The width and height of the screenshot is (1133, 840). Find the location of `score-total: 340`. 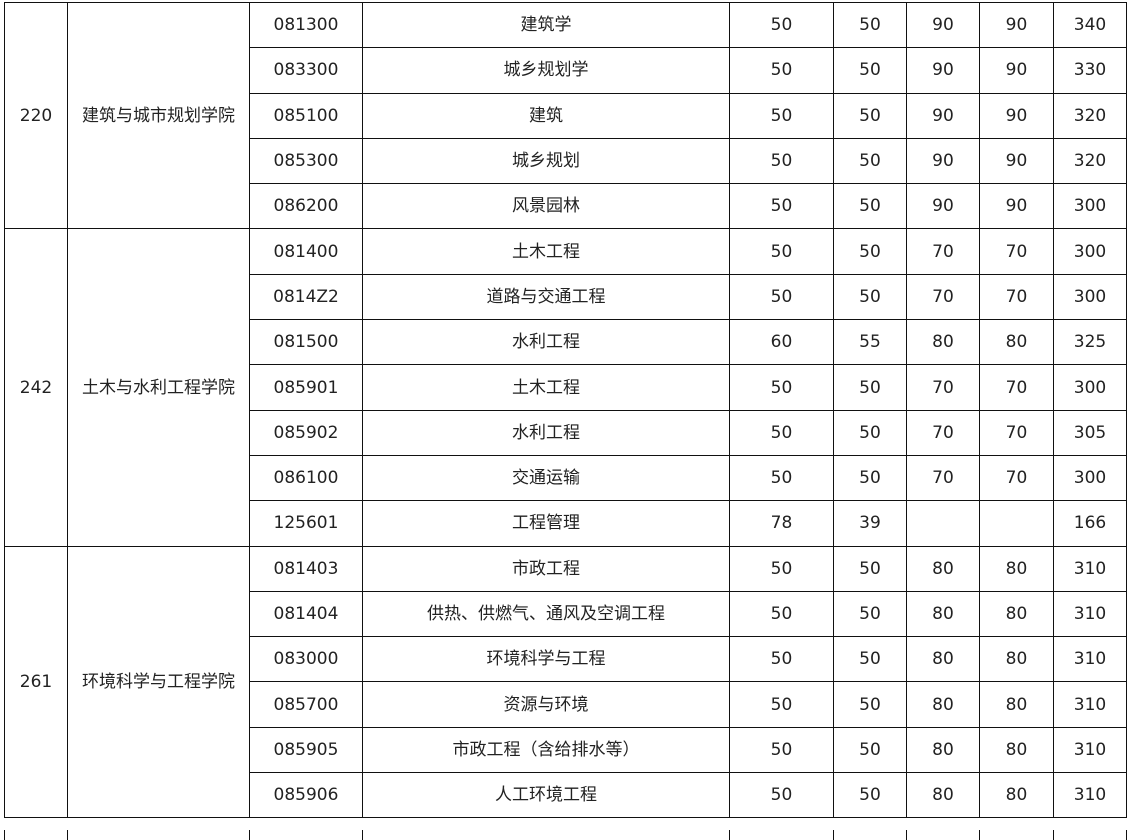

score-total: 340 is located at coordinates (1090, 25).